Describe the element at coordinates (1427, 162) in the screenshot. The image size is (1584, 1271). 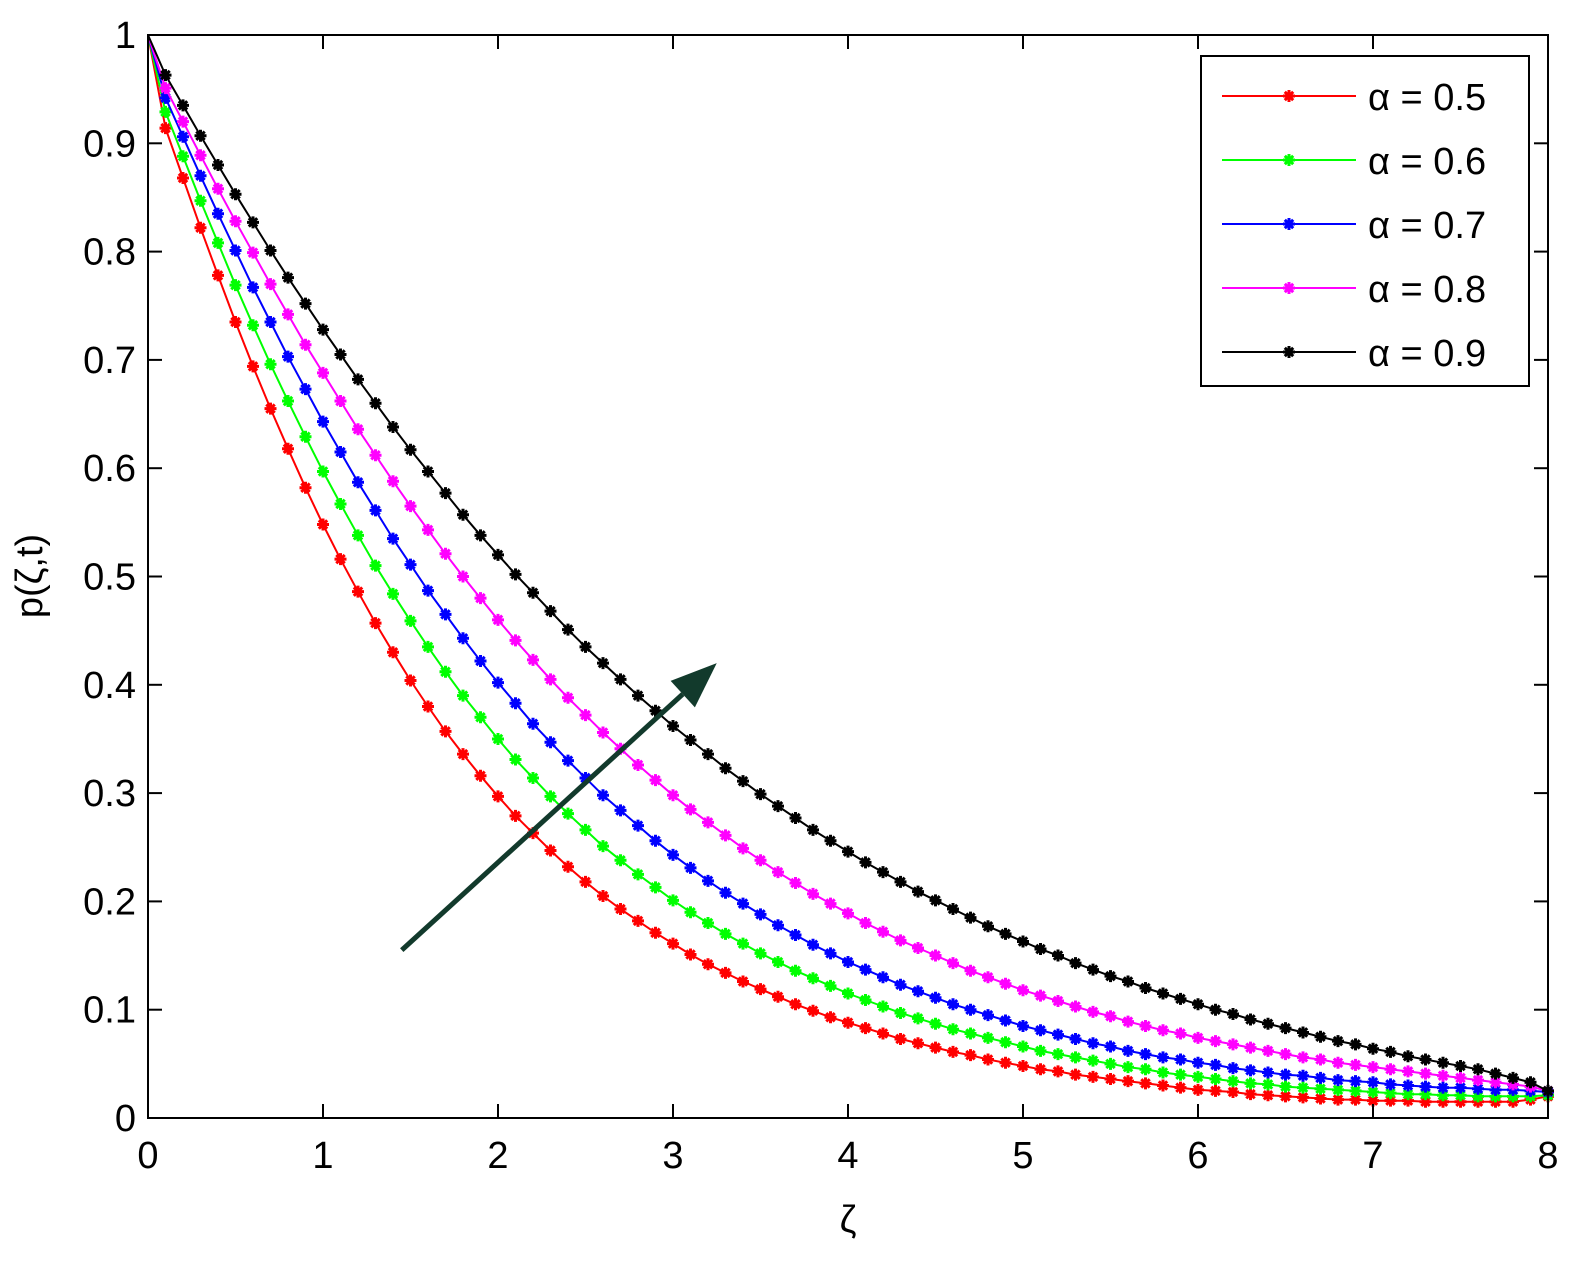
I see `legend-label: α = 0.6` at that location.